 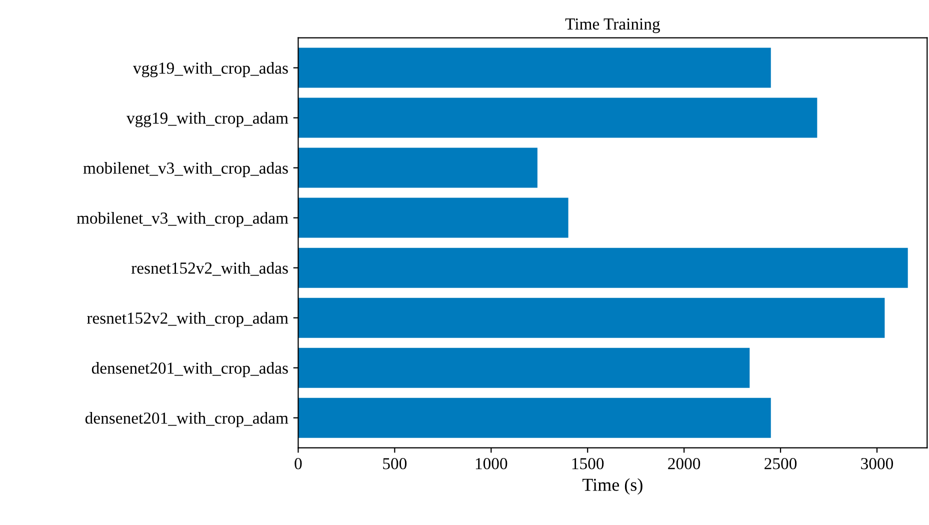 What do you see at coordinates (185, 170) in the screenshot?
I see `y-tick-label: mobilenet_v3_with_crop_adas` at bounding box center [185, 170].